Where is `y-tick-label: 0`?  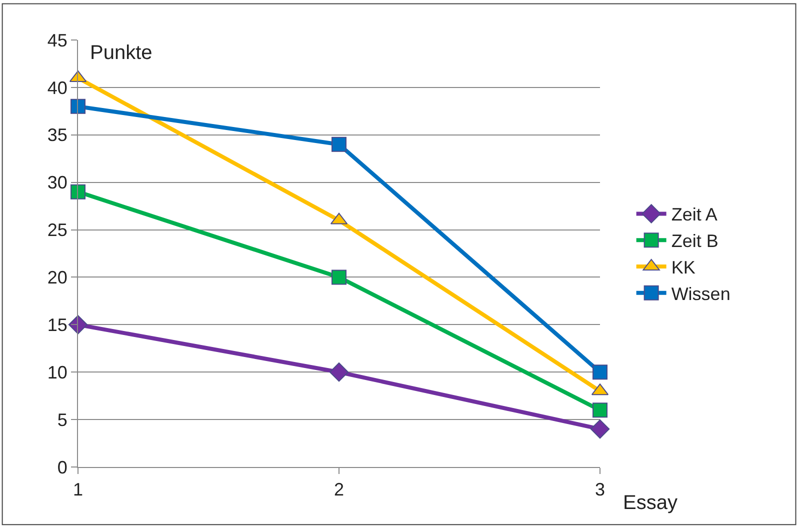
y-tick-label: 0 is located at coordinates (62, 467).